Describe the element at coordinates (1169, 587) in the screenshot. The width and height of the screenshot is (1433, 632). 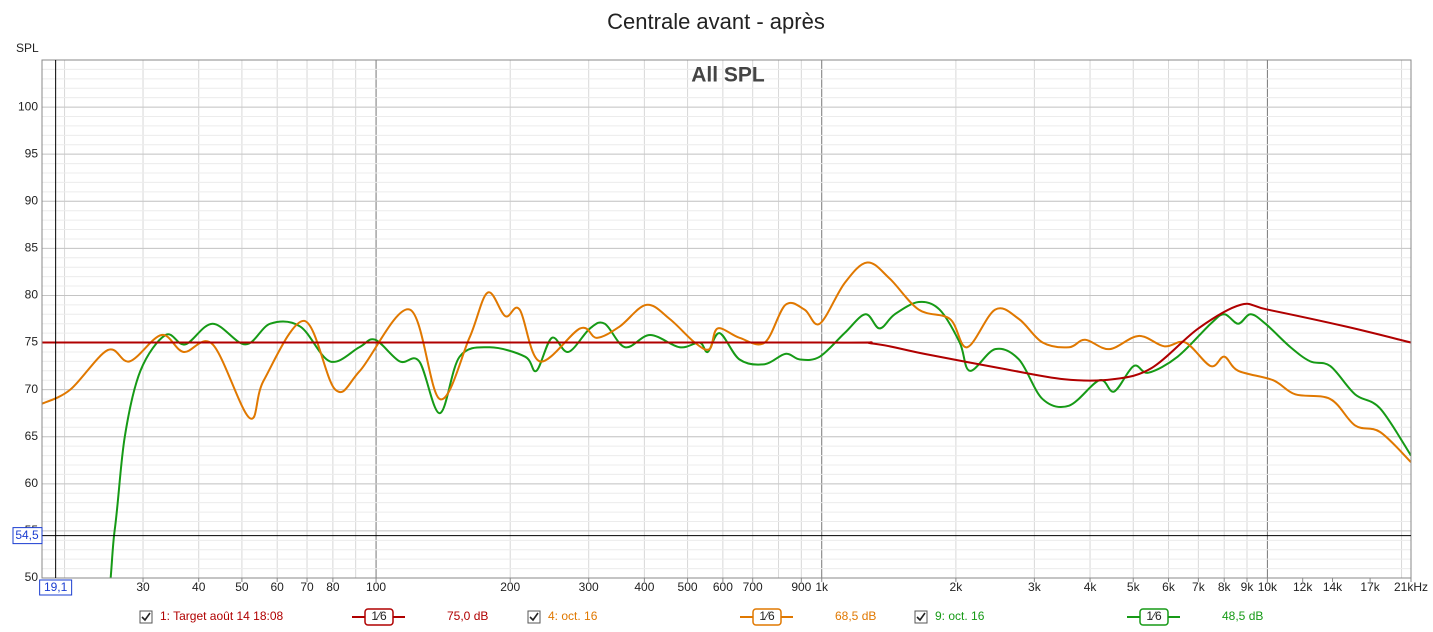
I see `x-tick-label: 6k` at that location.